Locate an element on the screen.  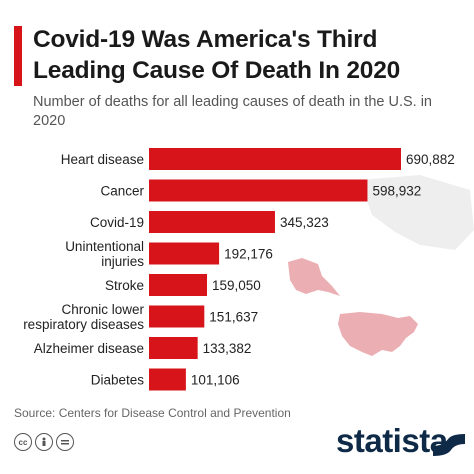
us-map-icon is located at coordinates (381, 265).